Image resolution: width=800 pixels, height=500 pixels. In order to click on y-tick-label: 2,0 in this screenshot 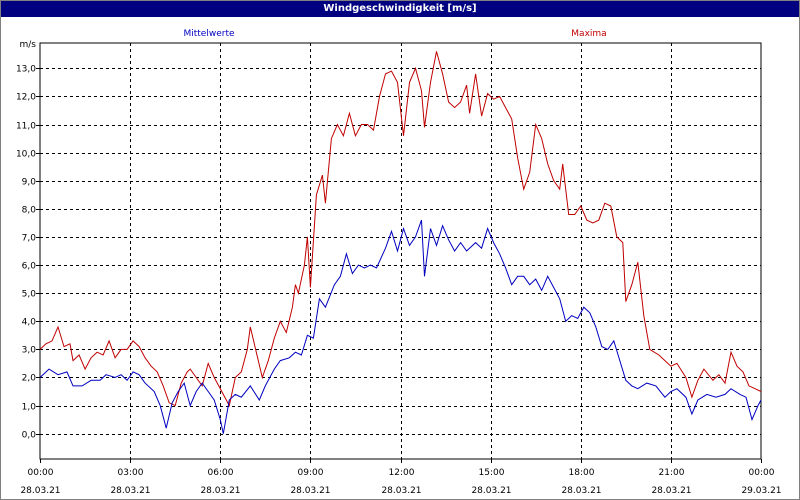, I will do `click(29, 379)`.